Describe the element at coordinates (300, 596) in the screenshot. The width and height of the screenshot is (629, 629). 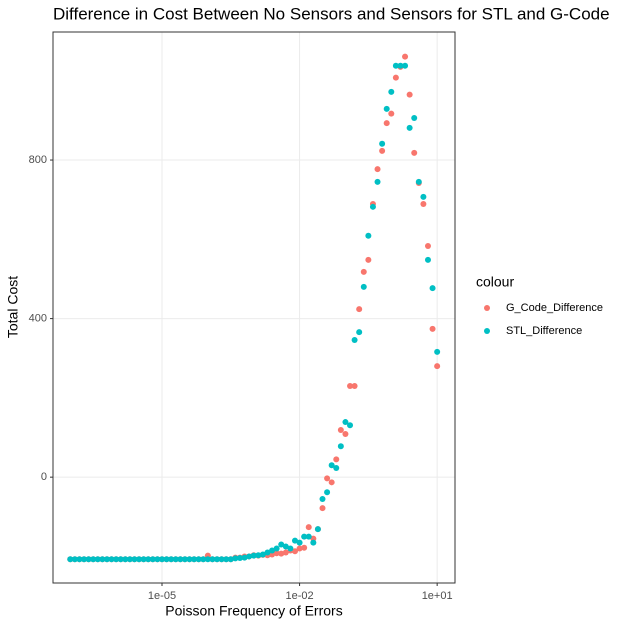
I see `x-tick-label: 1e-02` at that location.